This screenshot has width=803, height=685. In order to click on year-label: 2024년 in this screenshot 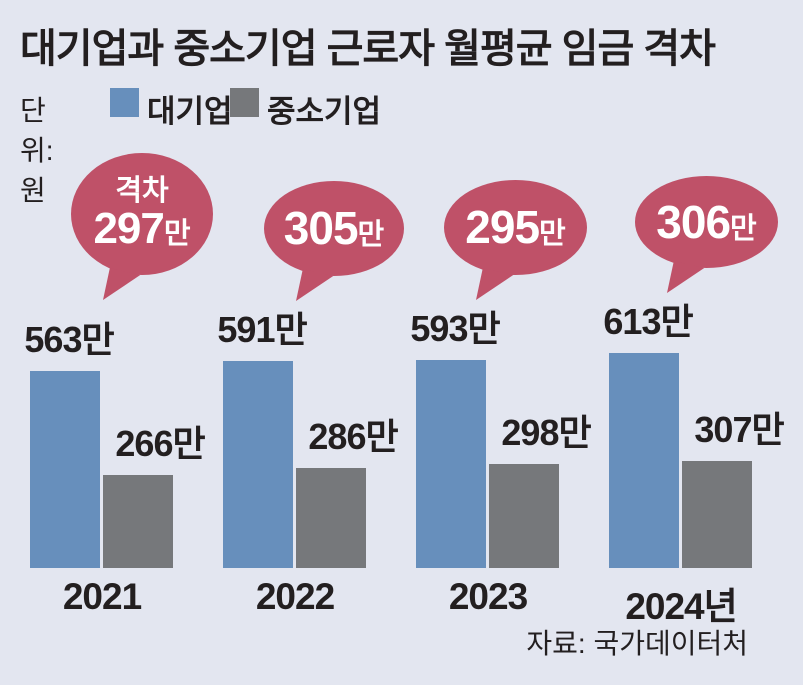, I will do `click(681, 606)`.